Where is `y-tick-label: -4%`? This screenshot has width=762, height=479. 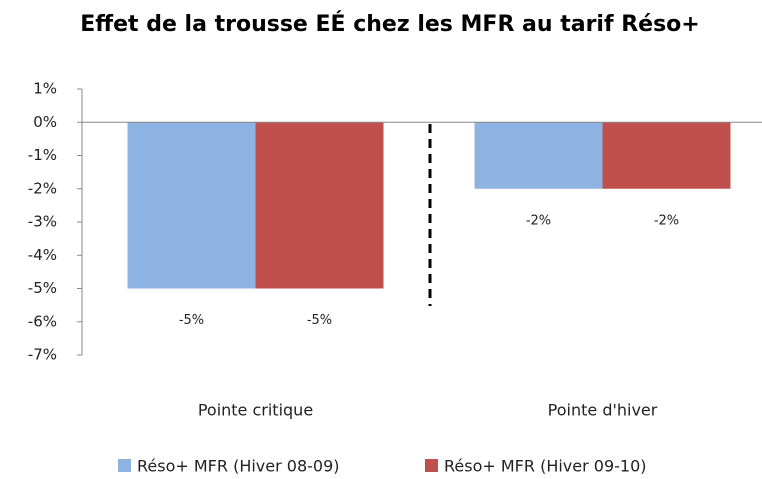
y-tick-label: -4% is located at coordinates (42, 255).